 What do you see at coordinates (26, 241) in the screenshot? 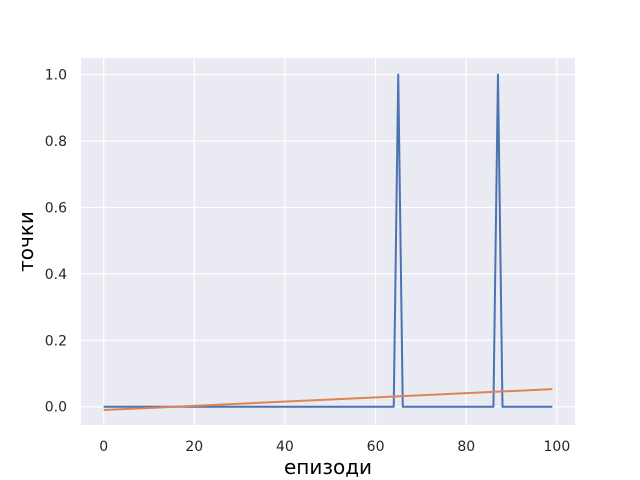
I see `y-axis-label: точки` at bounding box center [26, 241].